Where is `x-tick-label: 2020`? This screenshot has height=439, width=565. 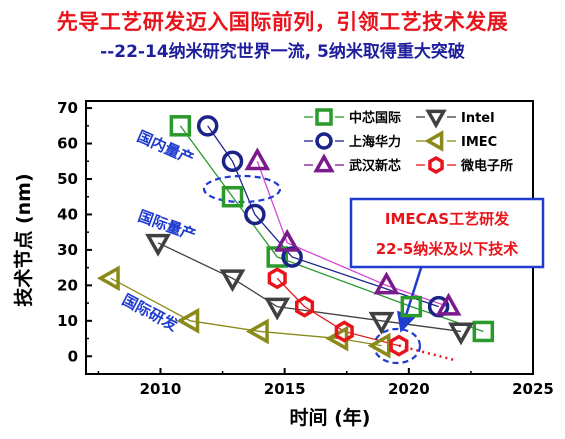
x-tick-label: 2020 is located at coordinates (409, 389).